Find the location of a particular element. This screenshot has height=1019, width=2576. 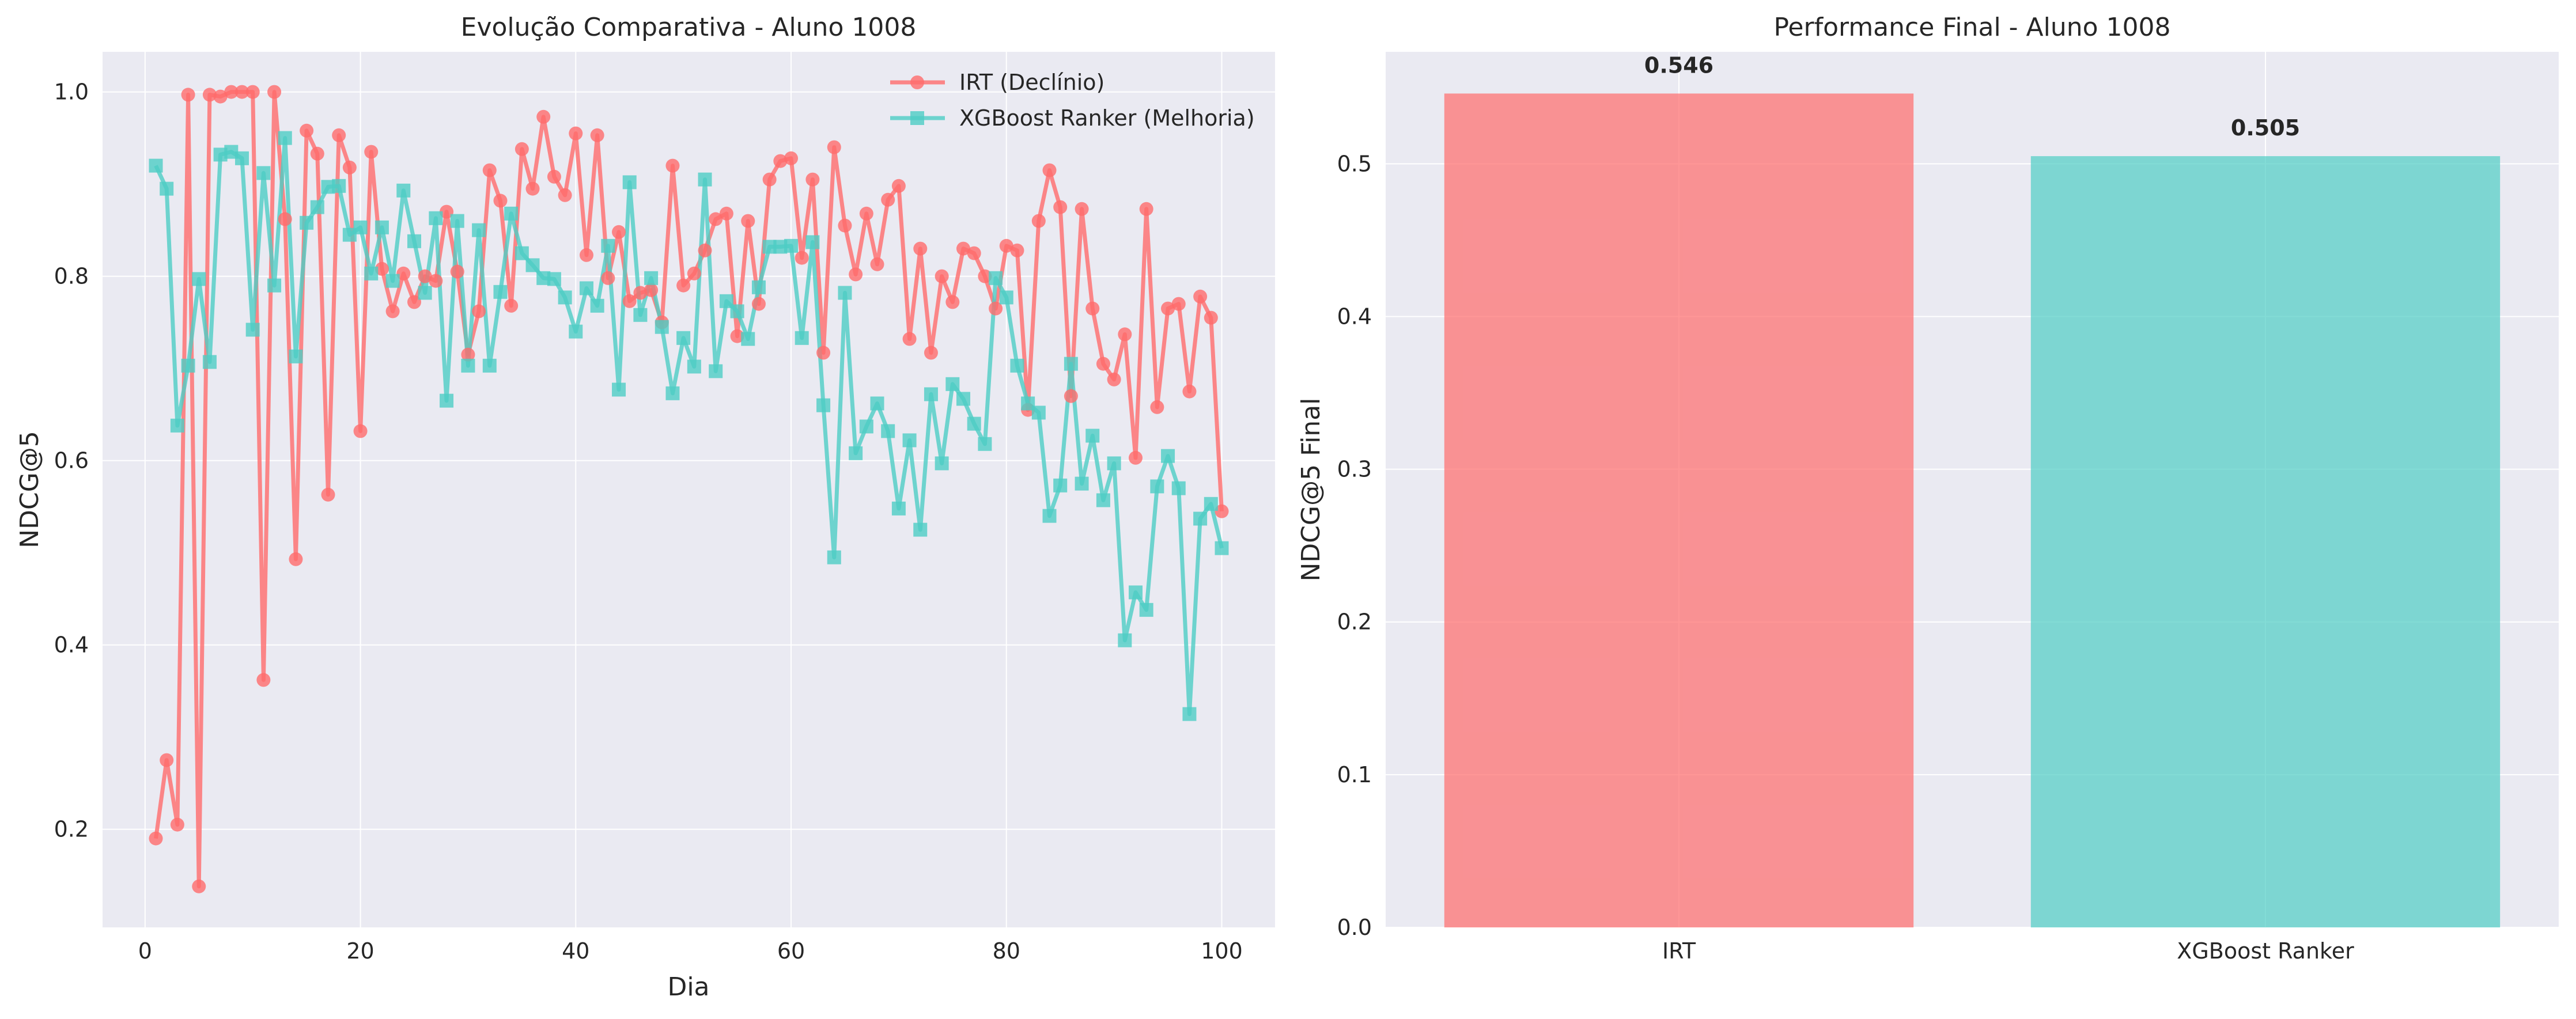

legend-label-xgboost: XGBoost Ranker (Melhoria) is located at coordinates (1107, 118).